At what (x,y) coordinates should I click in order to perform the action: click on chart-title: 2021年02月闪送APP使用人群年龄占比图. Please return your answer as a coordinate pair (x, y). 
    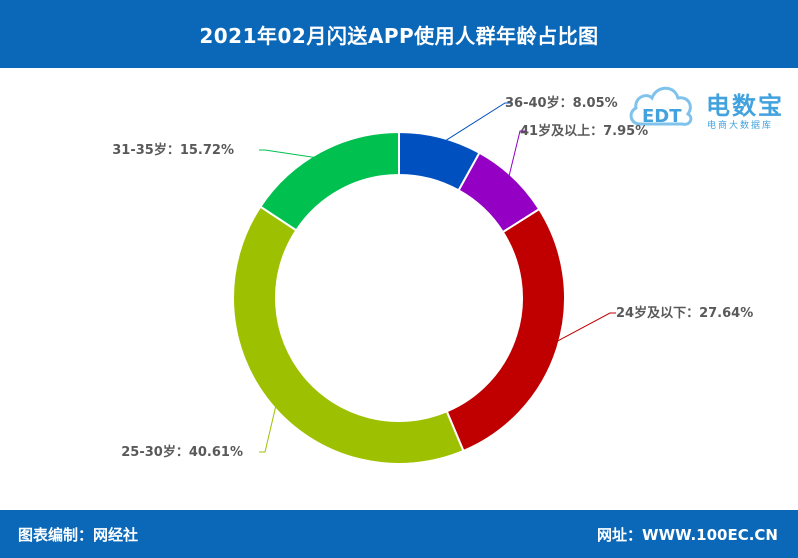
    Looking at the image, I should click on (399, 35).